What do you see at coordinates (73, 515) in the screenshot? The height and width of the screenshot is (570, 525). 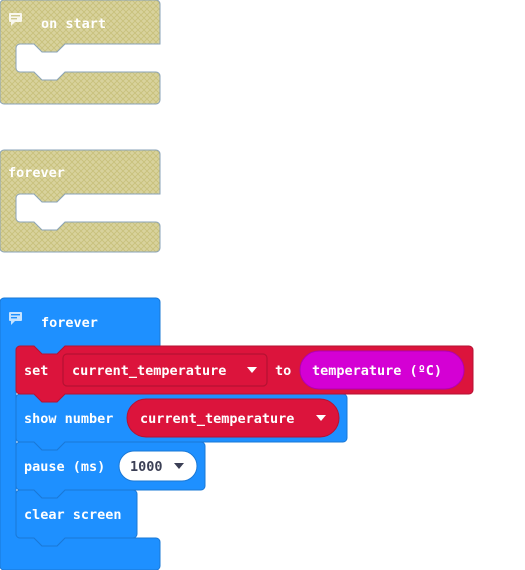 I see `clear-screen-label: clear screen` at bounding box center [73, 515].